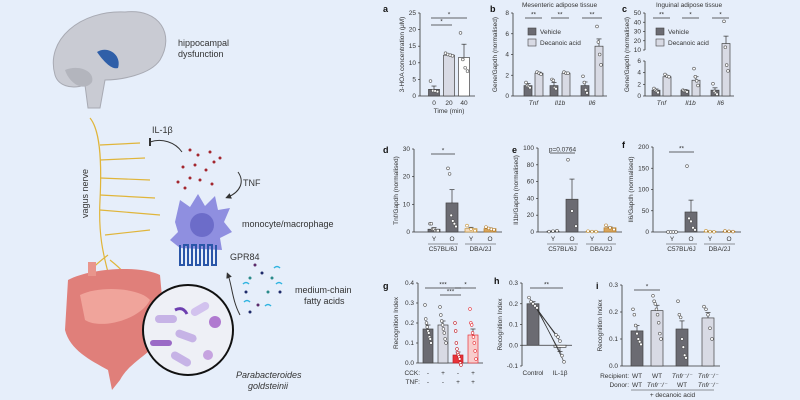 Image resolution: width=800 pixels, height=400 pixels. I want to click on arrow-icon, so click(233, 185).